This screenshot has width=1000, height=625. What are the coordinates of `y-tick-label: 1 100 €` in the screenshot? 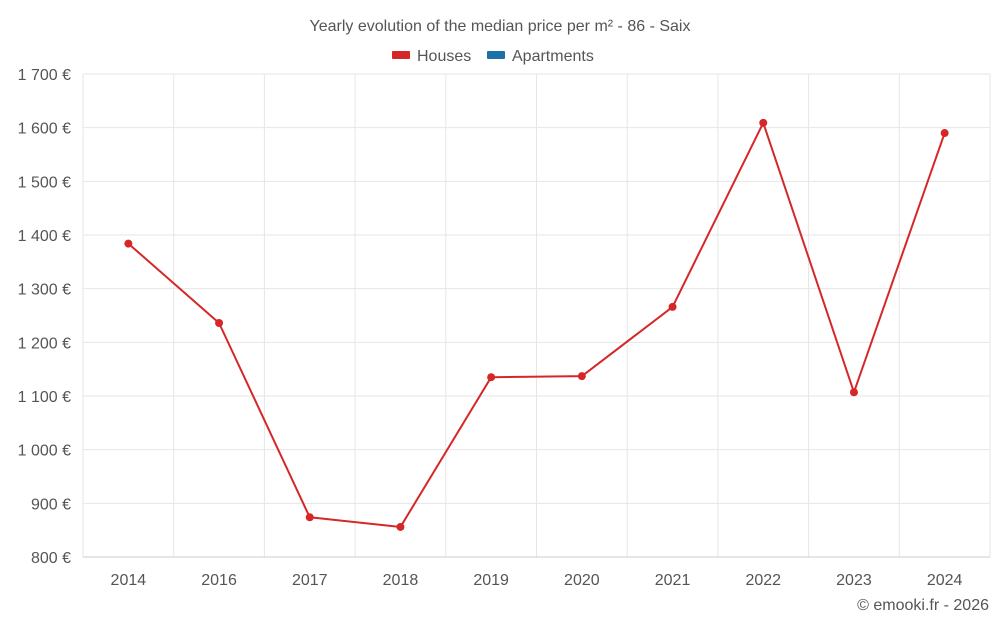 It's located at (44, 397).